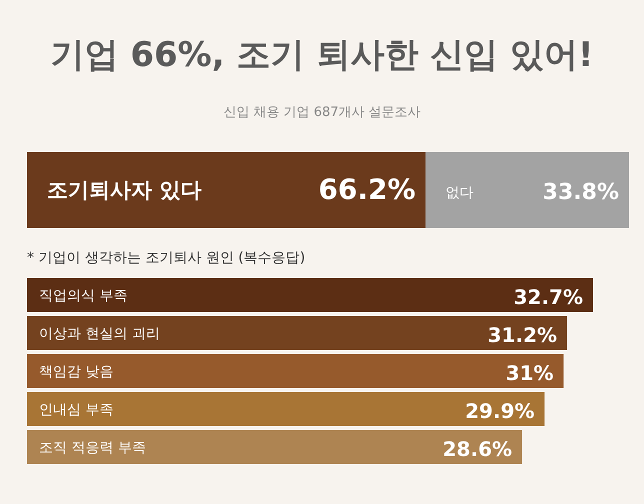  Describe the element at coordinates (92, 448) in the screenshot. I see `y-tick-label: 조직 적응력 부족` at that location.